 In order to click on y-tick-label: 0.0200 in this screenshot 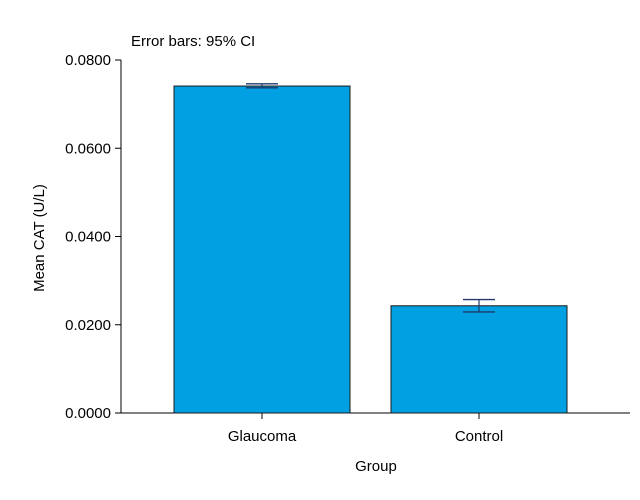, I will do `click(88, 325)`.